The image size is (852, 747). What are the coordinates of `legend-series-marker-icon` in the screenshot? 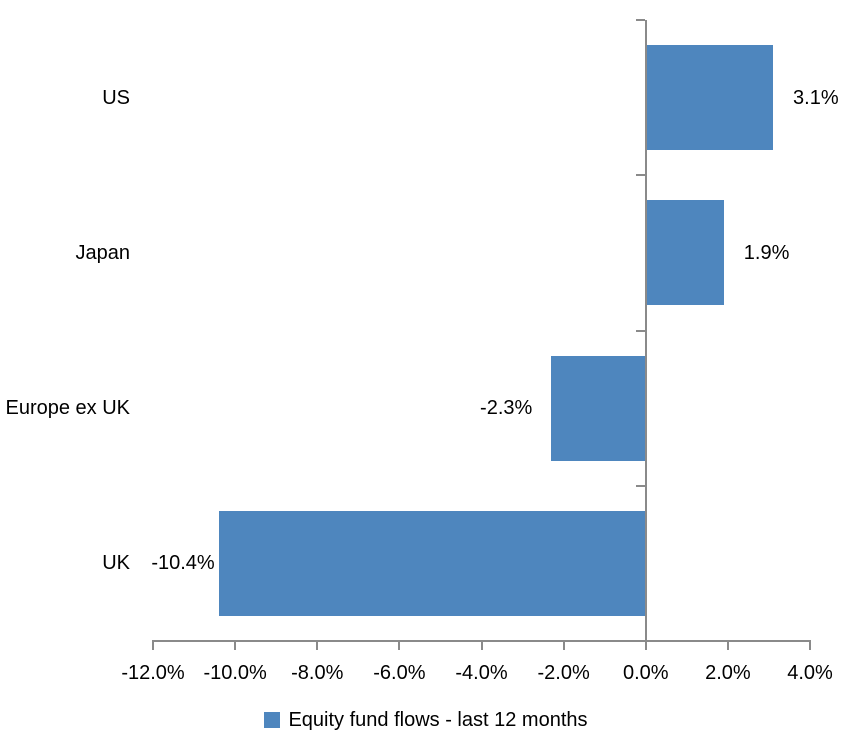 It's located at (272, 720).